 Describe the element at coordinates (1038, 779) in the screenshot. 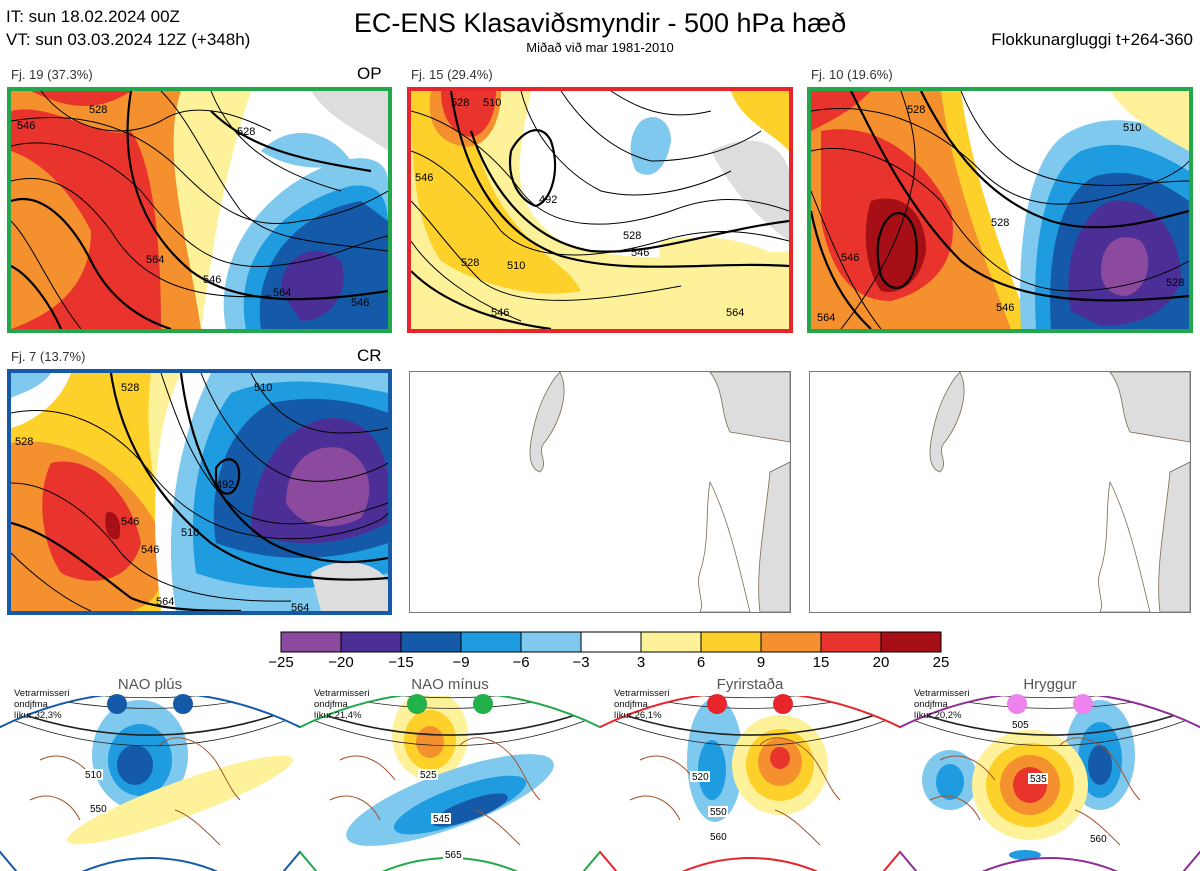

I see `regime-4-contour-label-2: 535` at that location.